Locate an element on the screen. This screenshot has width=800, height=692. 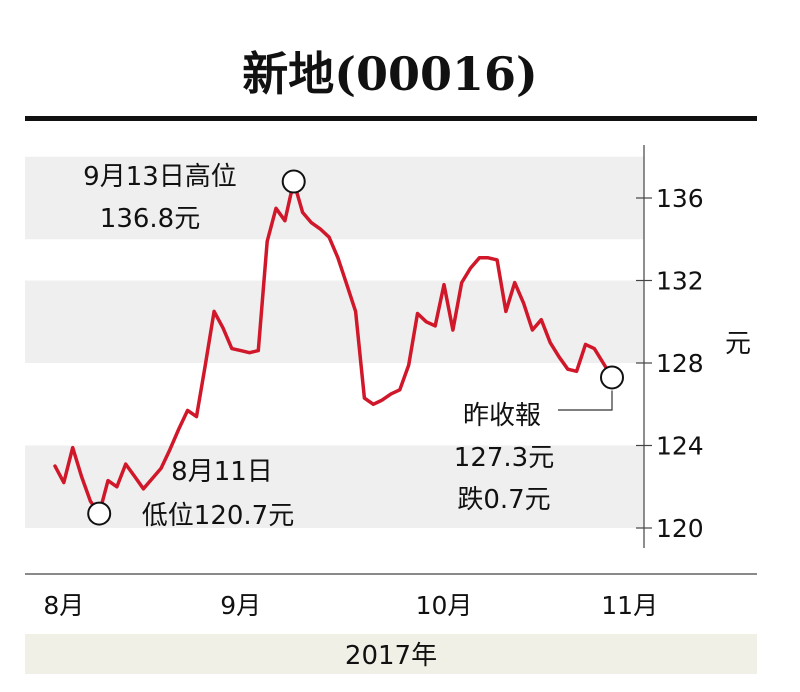
x-axis-year-label: 2017年 is located at coordinates (391, 656).